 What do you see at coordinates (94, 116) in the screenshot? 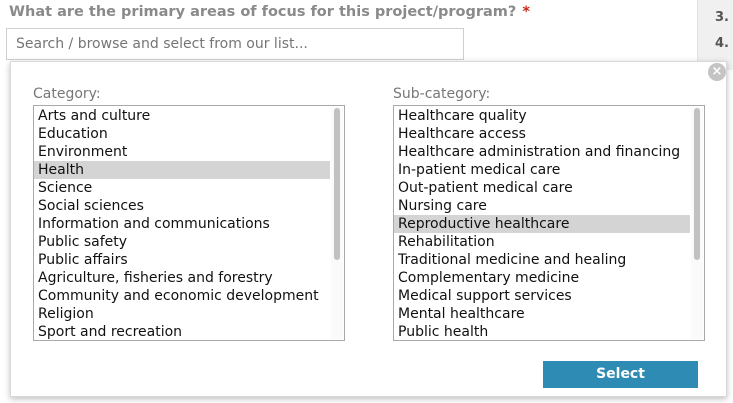
I see `category-option: Arts and culture` at bounding box center [94, 116].